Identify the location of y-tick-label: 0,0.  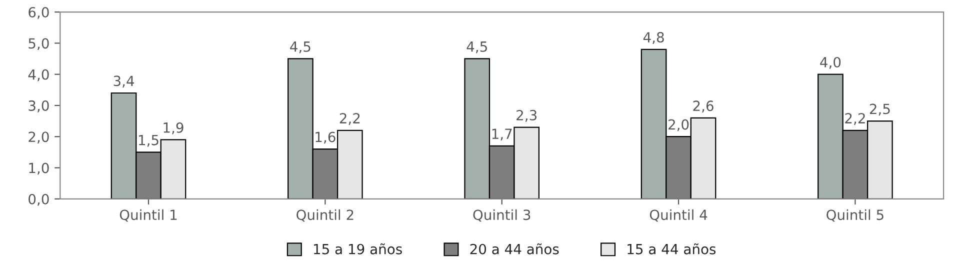
(38, 200).